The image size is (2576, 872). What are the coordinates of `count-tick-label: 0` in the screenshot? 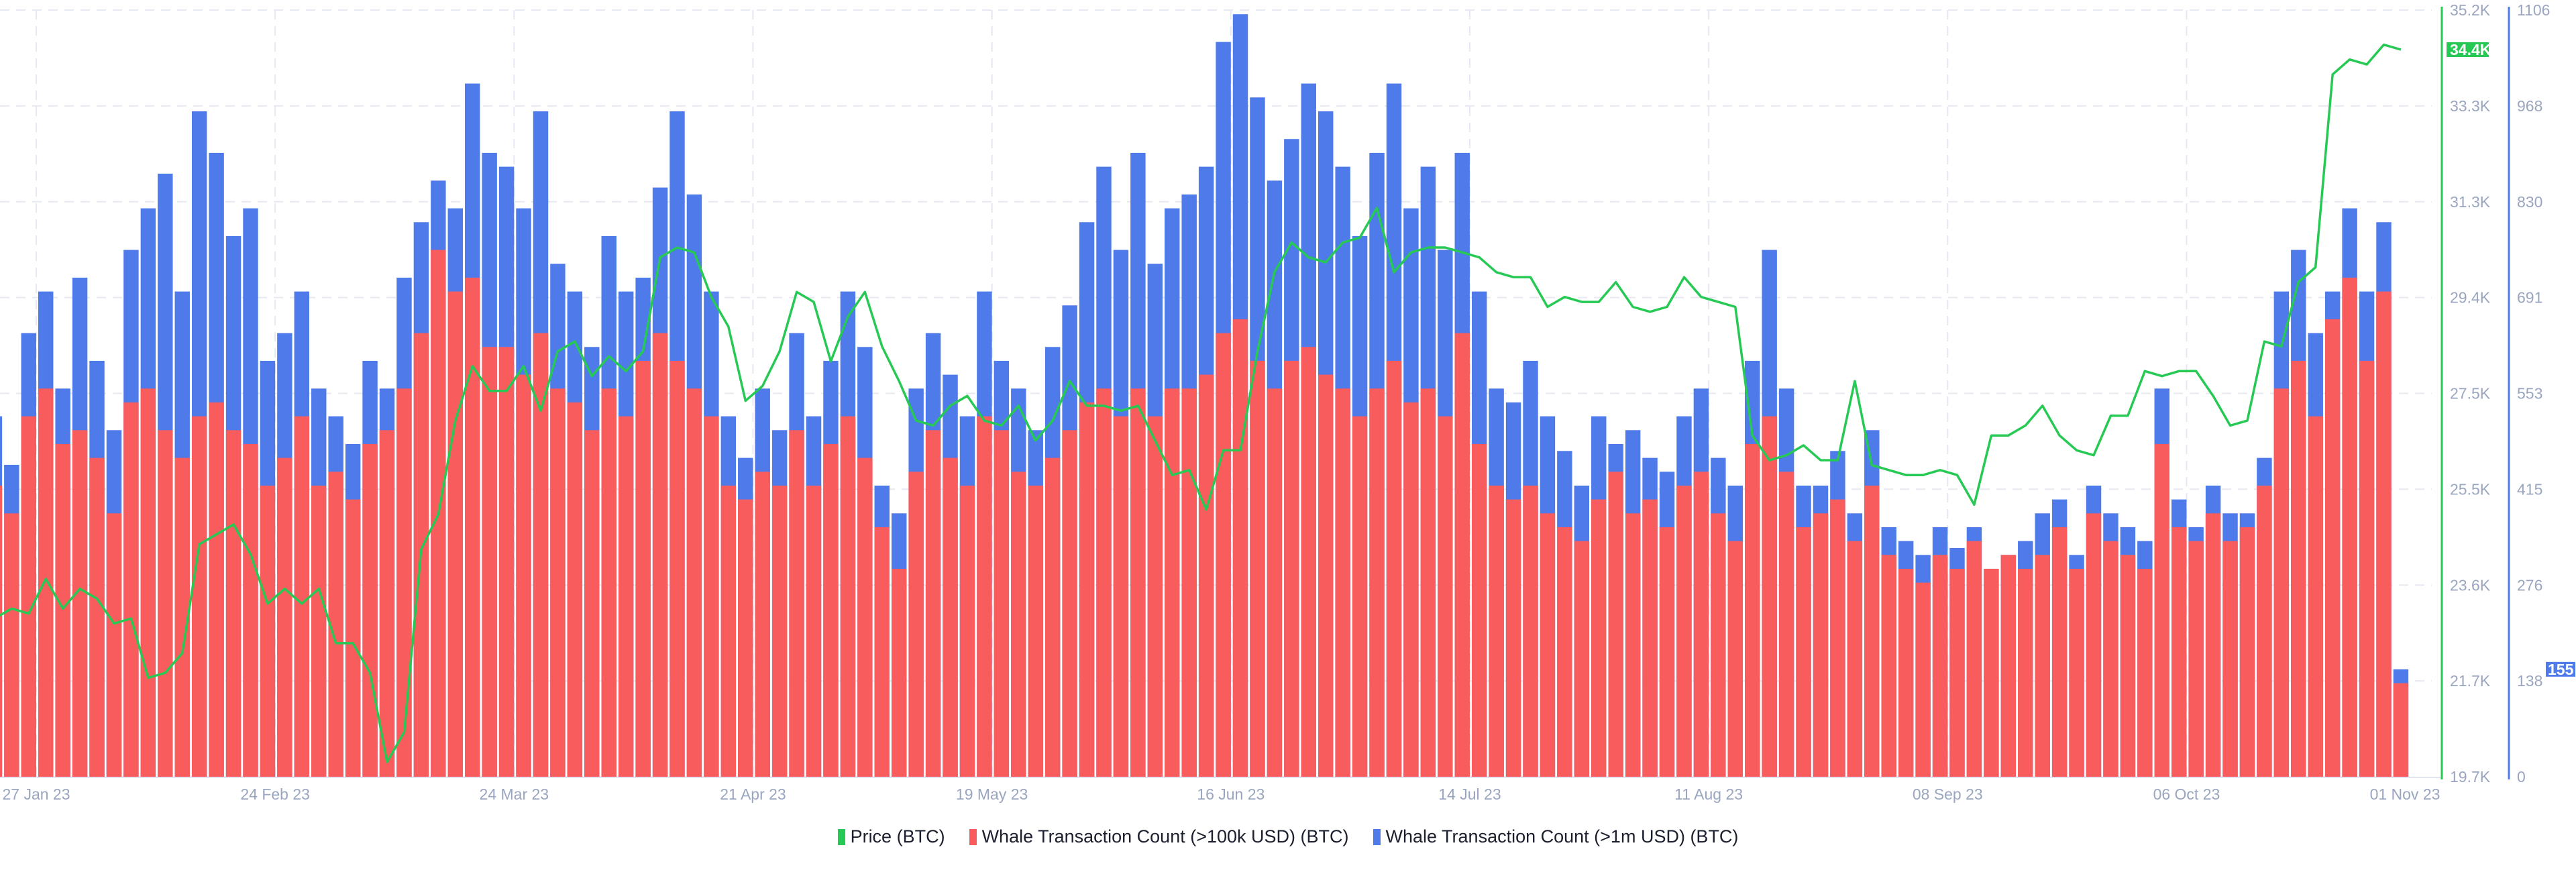 It's located at (2521, 776).